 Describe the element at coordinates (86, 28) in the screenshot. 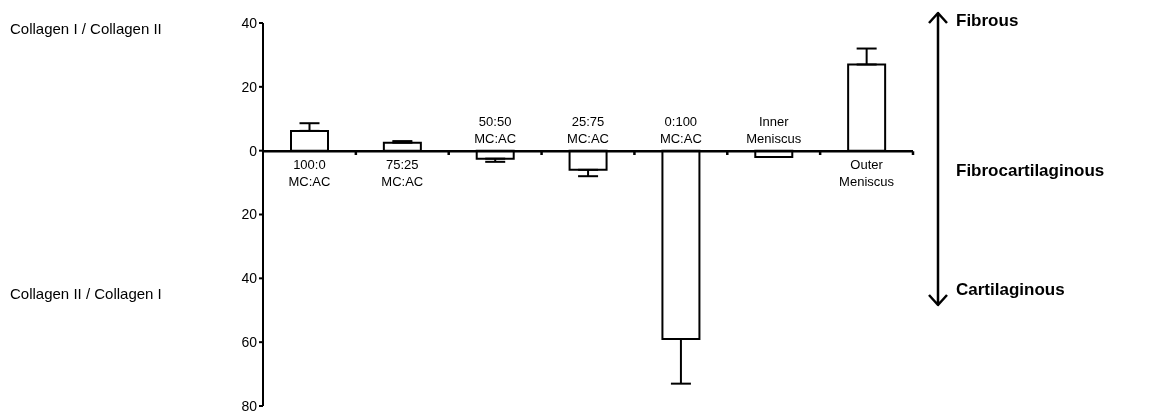

I see `text: Collagen I / Collagen II` at that location.